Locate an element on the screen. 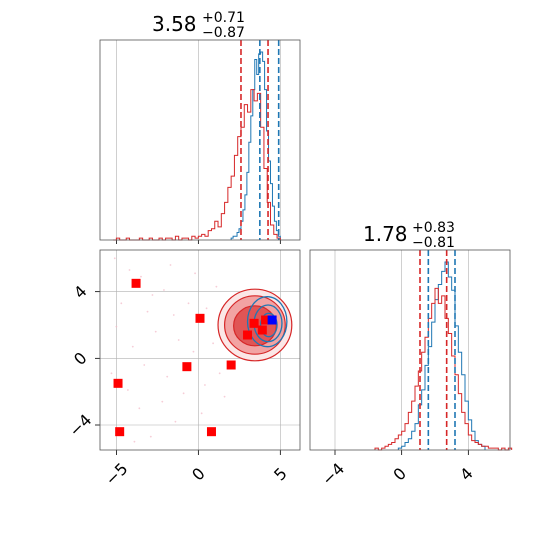 The height and width of the screenshot is (554, 550). joint-x-tick-label-0: −5 is located at coordinates (116, 474).